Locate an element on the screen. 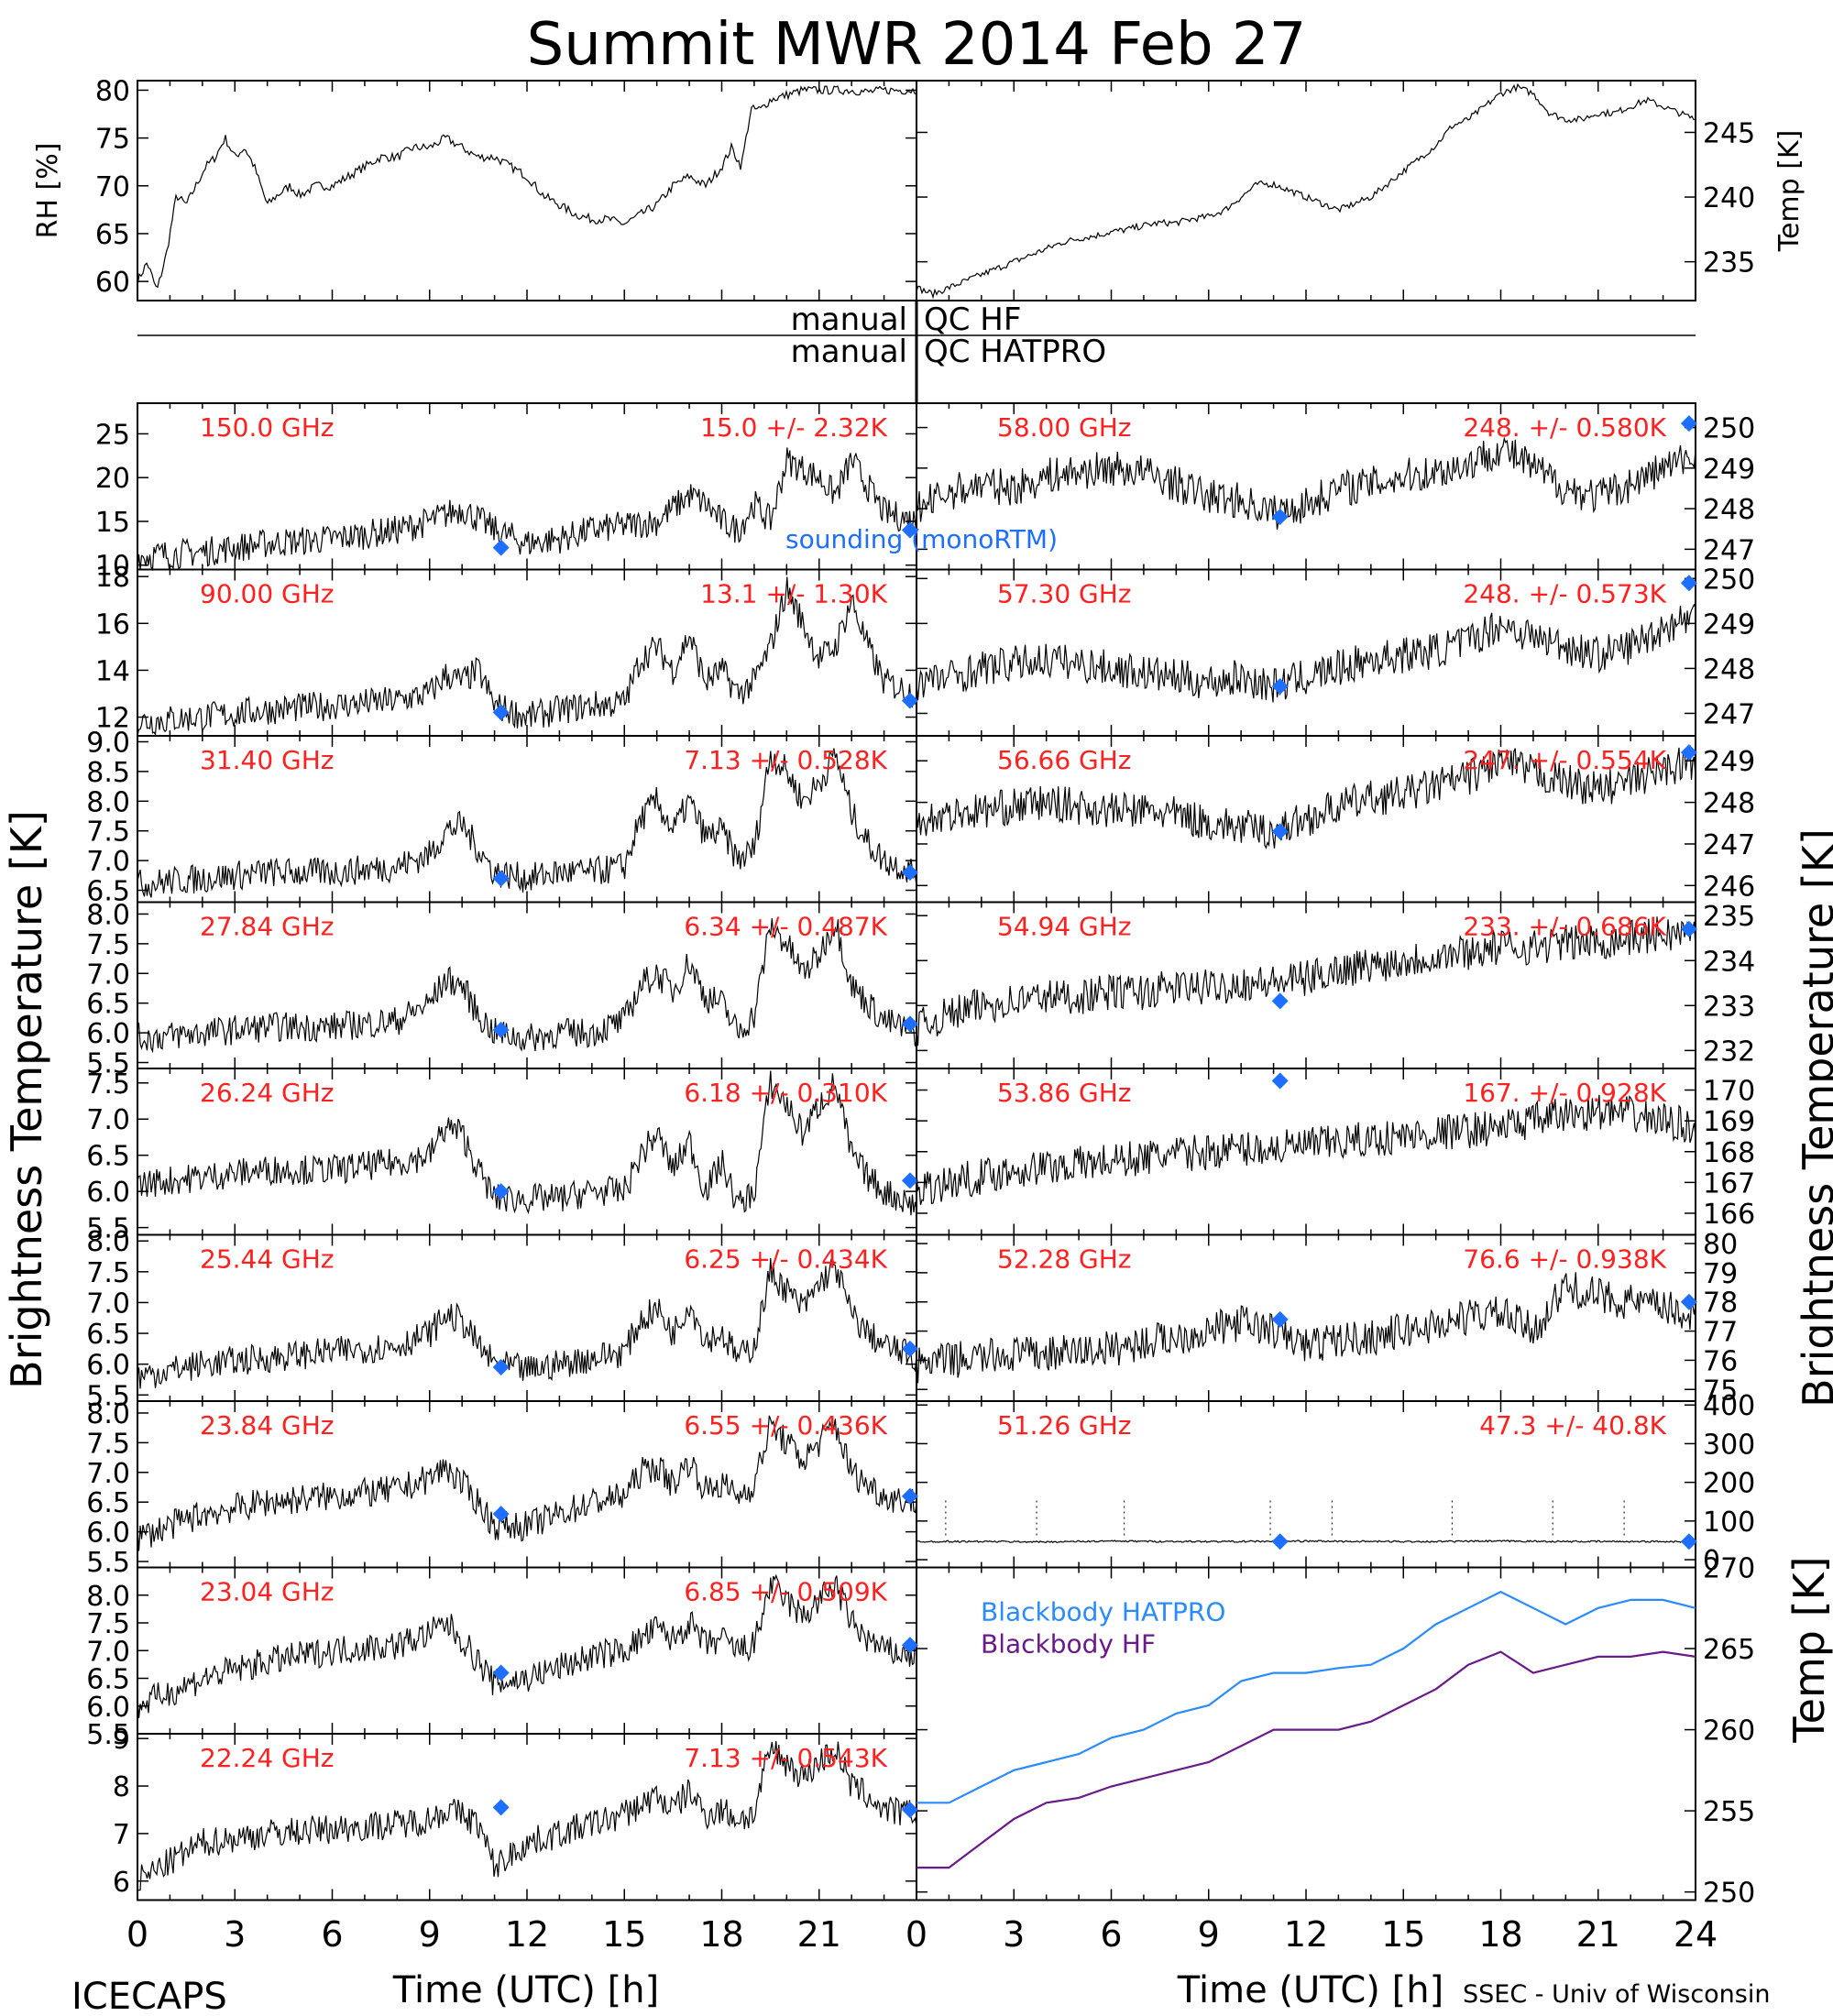 The image size is (1833, 2016). rh-trace is located at coordinates (527, 187).